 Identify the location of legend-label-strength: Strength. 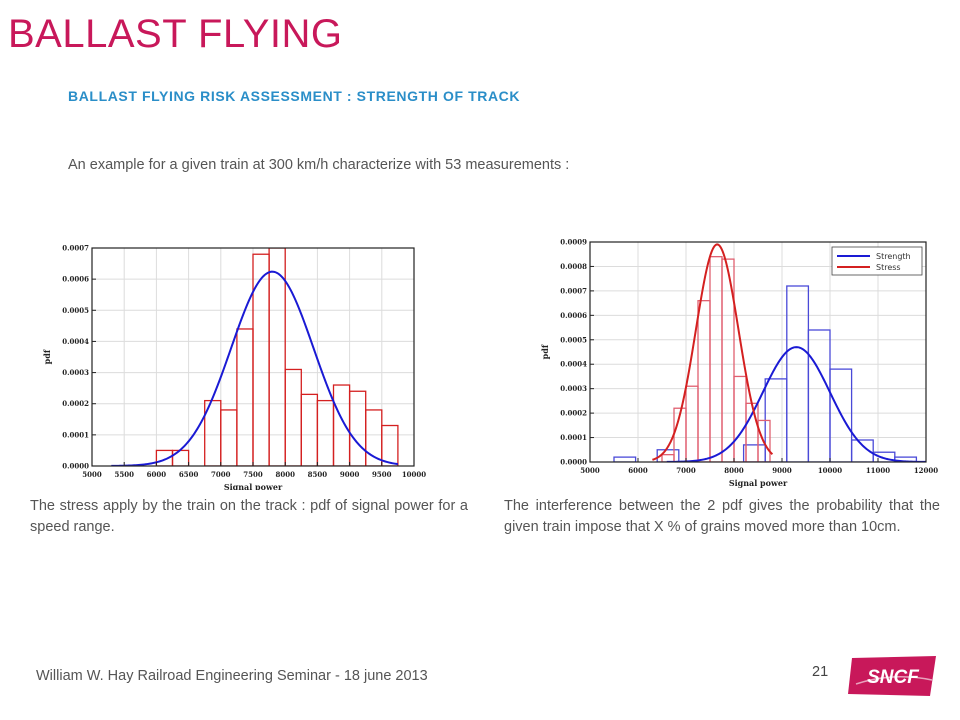
(893, 256).